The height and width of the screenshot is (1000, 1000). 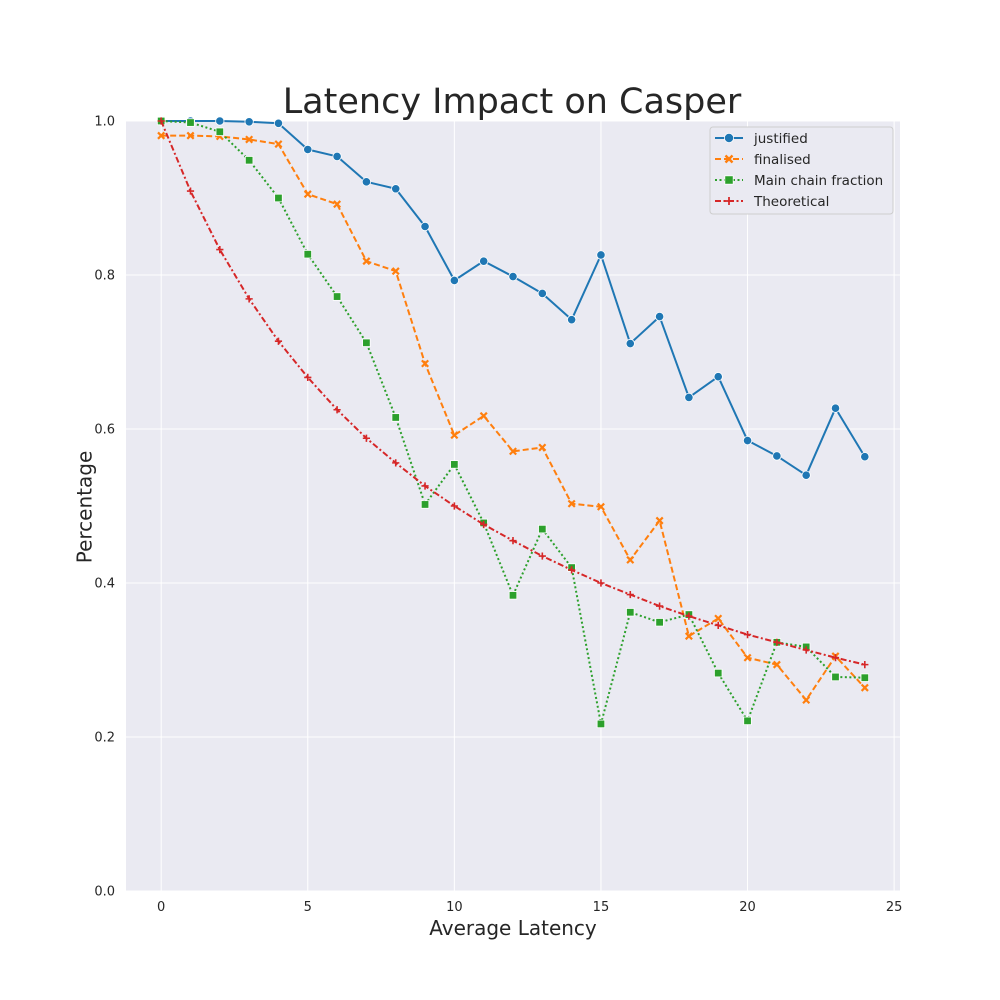 What do you see at coordinates (512, 102) in the screenshot?
I see `chart-title: Latency Impact on Casper` at bounding box center [512, 102].